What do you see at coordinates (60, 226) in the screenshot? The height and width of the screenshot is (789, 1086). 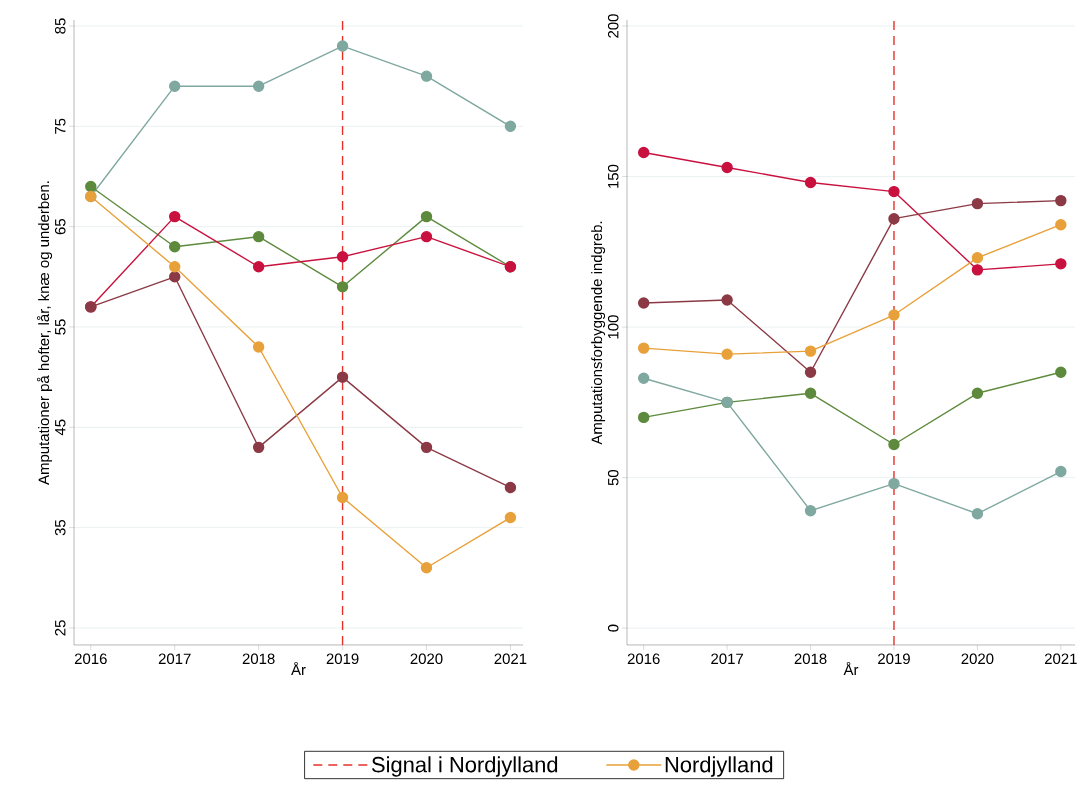 I see `y-tick-label: 65` at bounding box center [60, 226].